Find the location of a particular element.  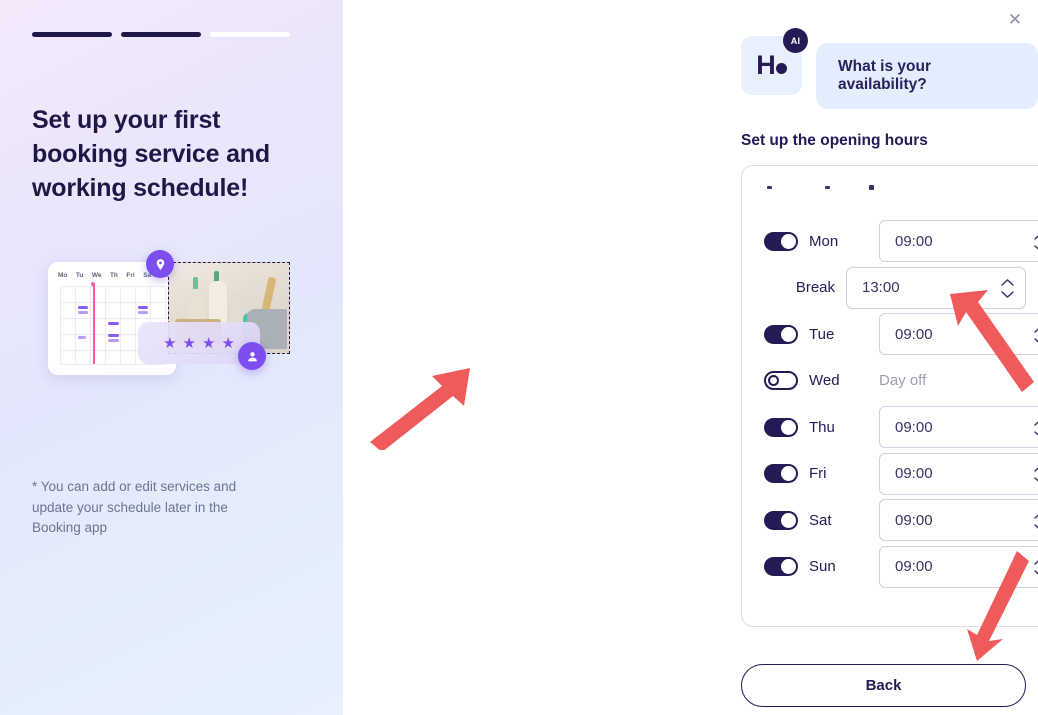

calendar-day-mo: Mo is located at coordinates (63, 275).